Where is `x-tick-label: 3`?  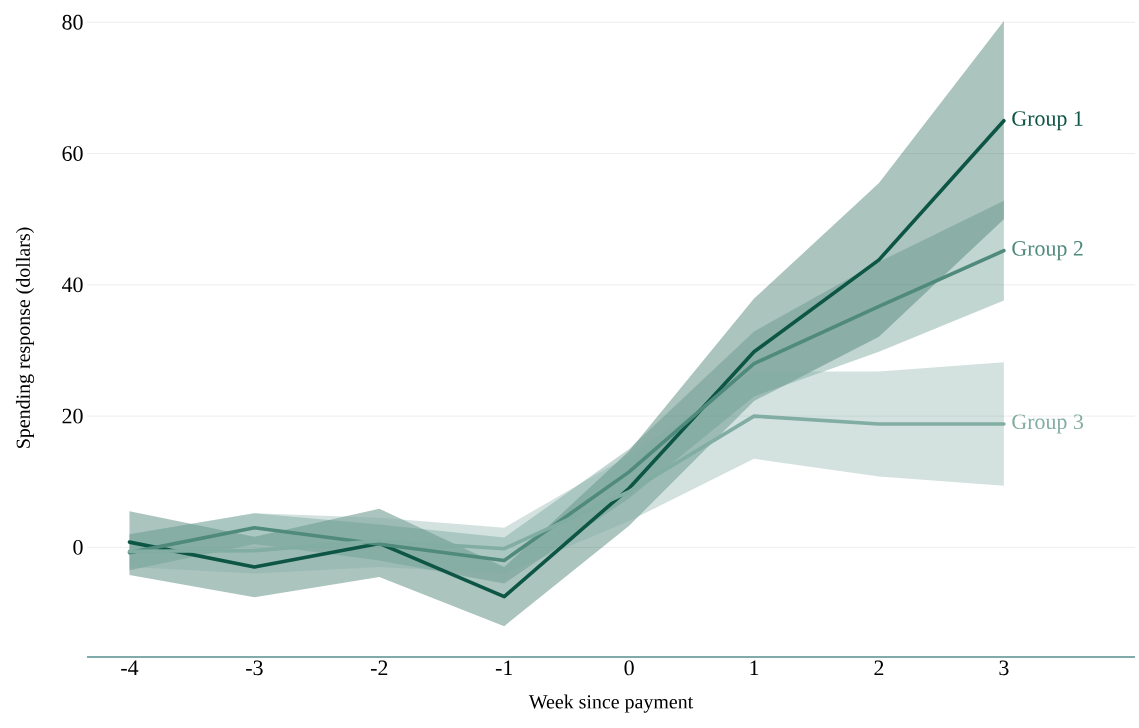 x-tick-label: 3 is located at coordinates (1004, 668).